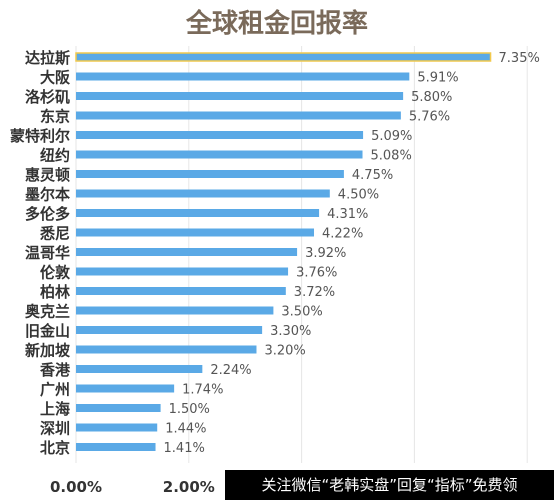  I want to click on x-tick-label-0: 0.00%, so click(76, 487).